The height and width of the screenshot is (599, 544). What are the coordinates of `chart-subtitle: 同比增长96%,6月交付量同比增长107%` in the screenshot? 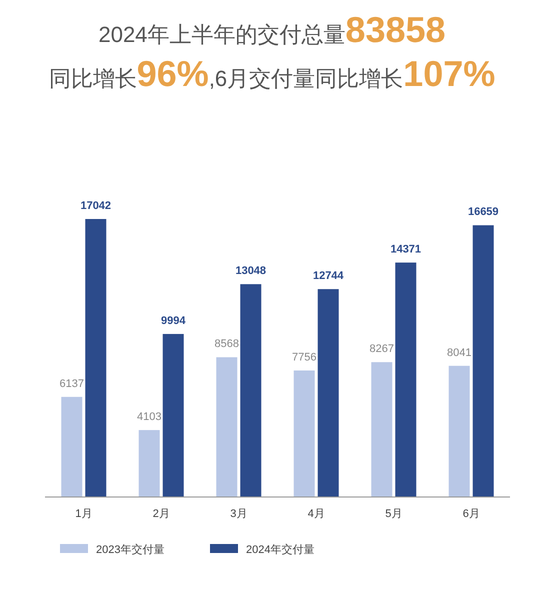 It's located at (272, 73).